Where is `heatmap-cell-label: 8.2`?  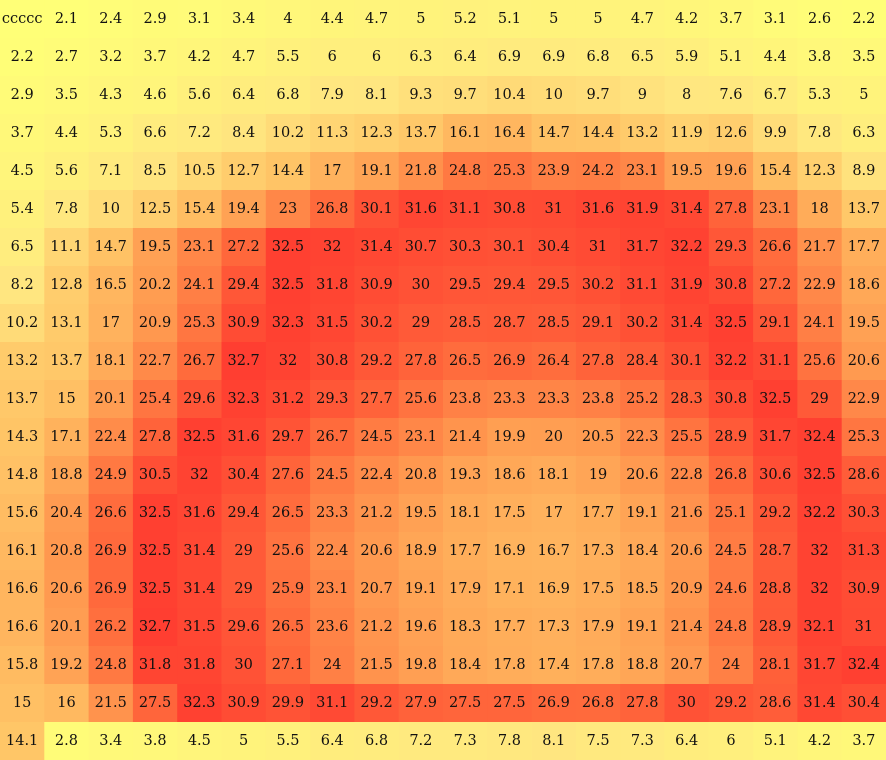
heatmap-cell-label: 8.2 is located at coordinates (22, 285).